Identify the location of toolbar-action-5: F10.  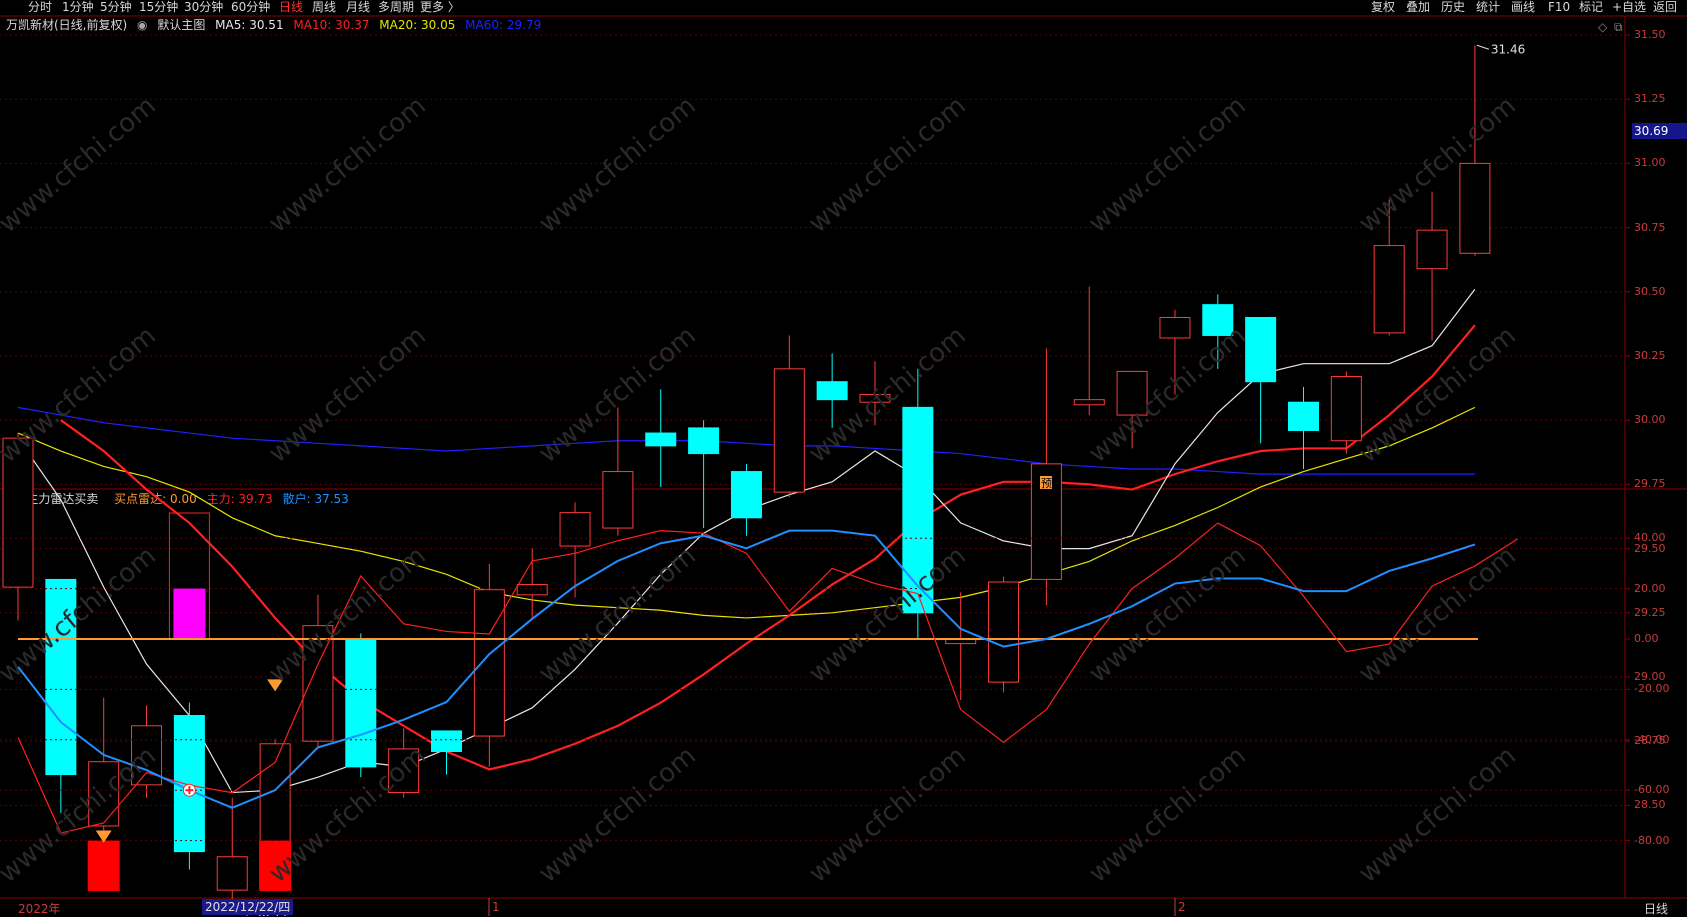
(1559, 7).